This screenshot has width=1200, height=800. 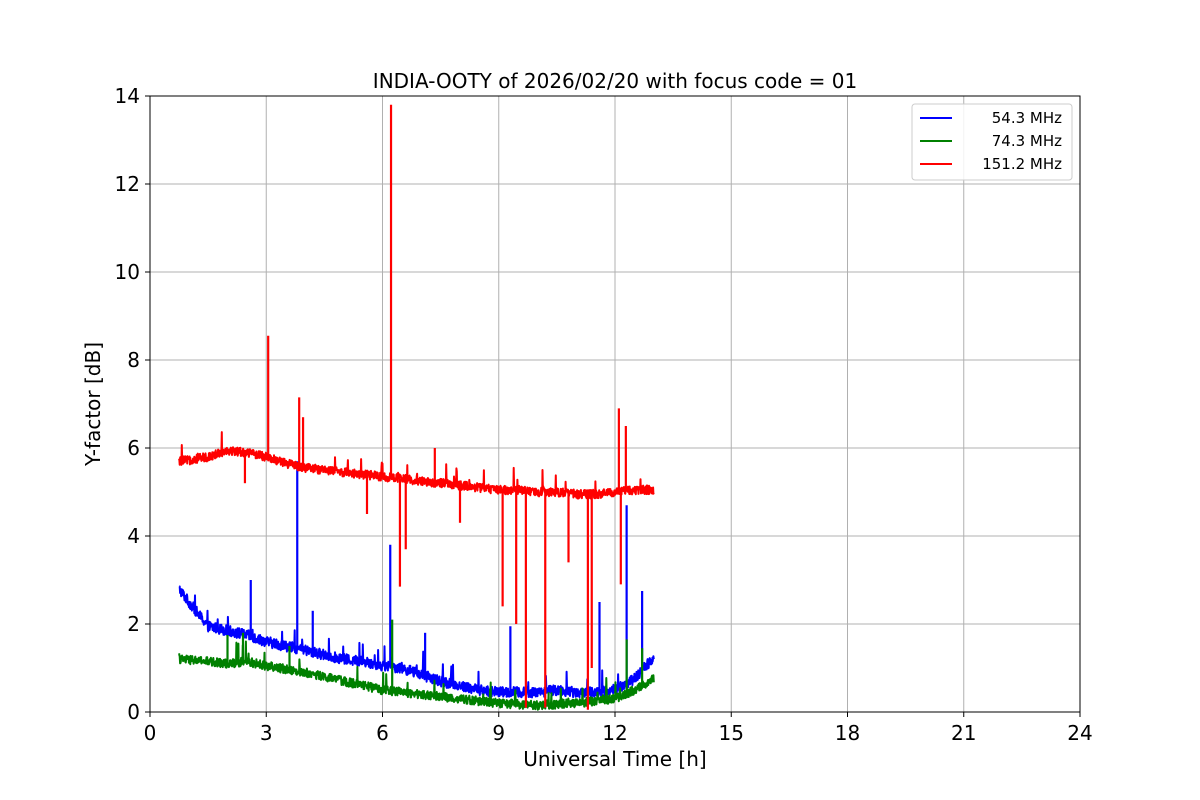 I want to click on y-tick-label: 4, so click(x=133, y=536).